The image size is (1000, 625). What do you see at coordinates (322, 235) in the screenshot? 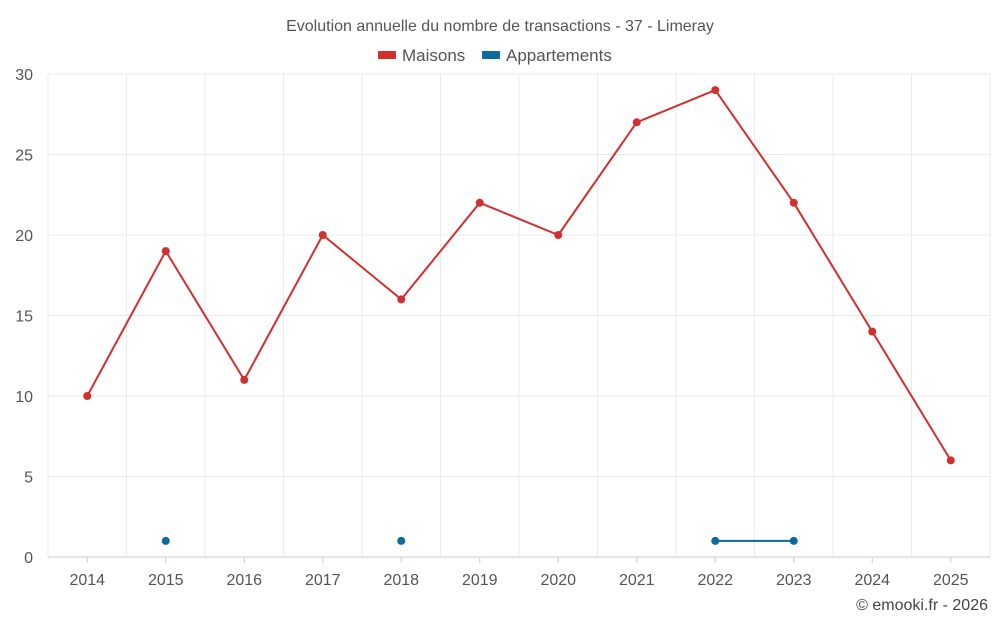
I see `data-point-maisons-2017` at bounding box center [322, 235].